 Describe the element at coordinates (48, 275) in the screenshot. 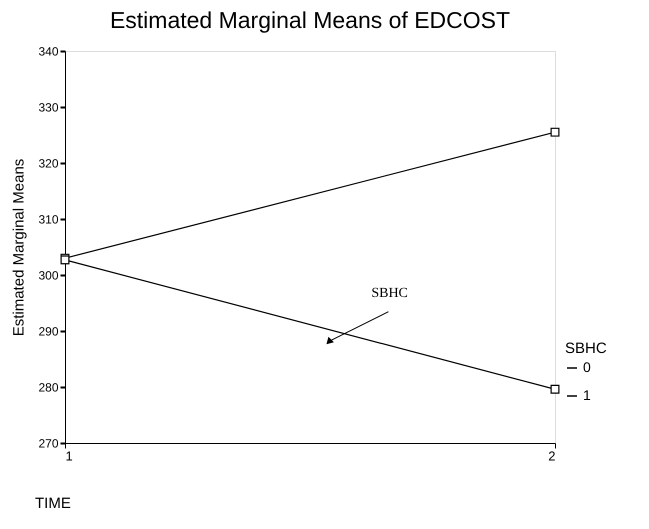

I see `y-tick-label: 300` at that location.